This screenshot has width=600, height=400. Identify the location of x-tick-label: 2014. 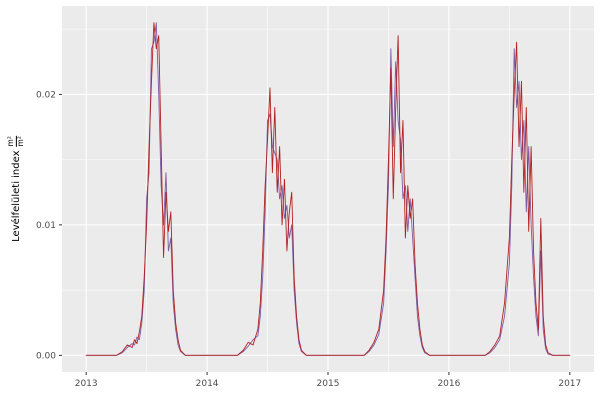
(207, 384).